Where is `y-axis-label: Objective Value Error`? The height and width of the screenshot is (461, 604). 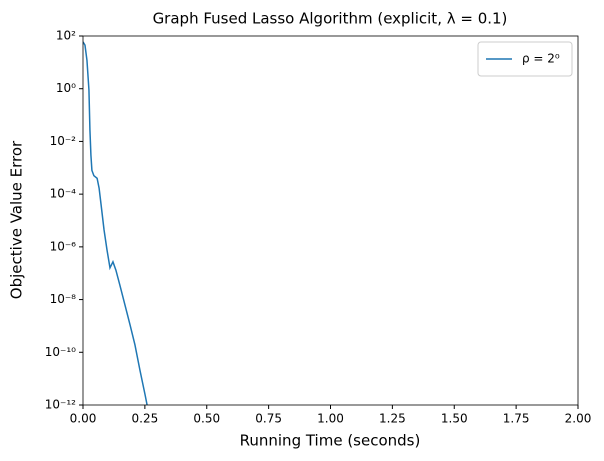 y-axis-label: Objective Value Error is located at coordinates (17, 219).